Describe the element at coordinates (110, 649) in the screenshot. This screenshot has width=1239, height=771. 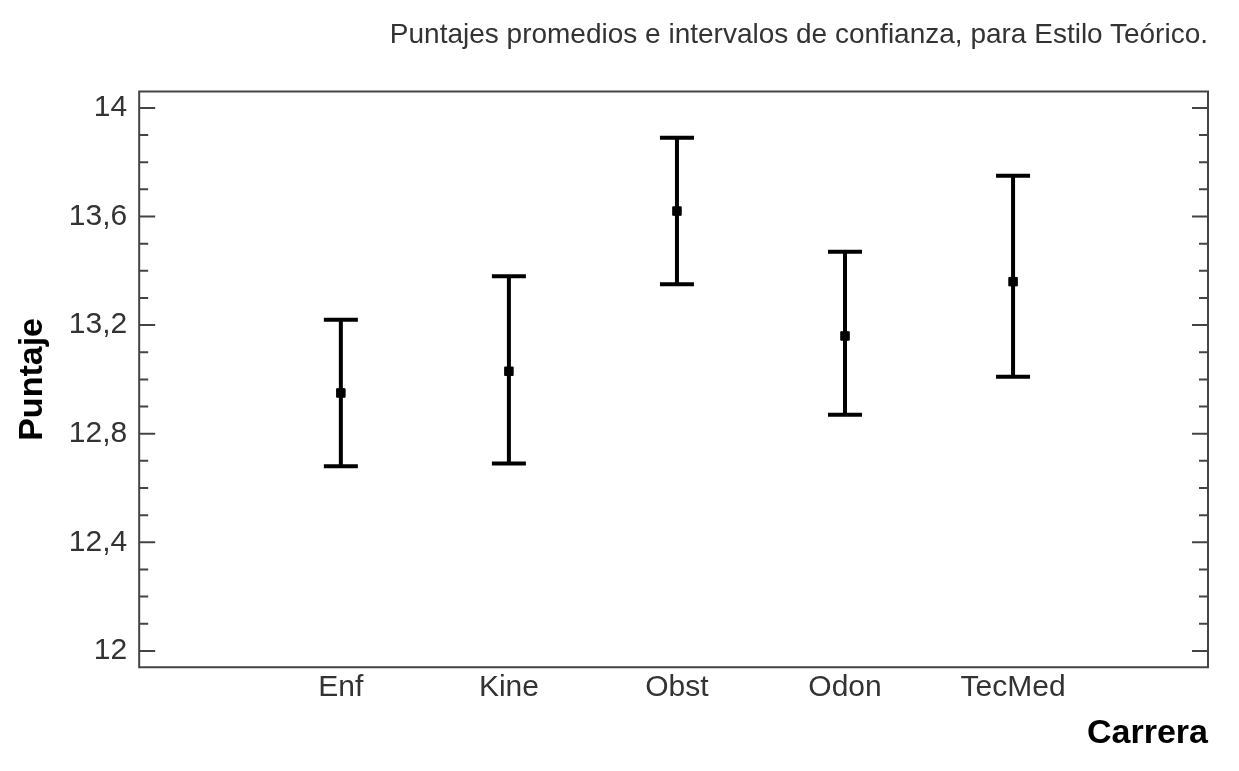
I see `y-tick-label: 12` at that location.